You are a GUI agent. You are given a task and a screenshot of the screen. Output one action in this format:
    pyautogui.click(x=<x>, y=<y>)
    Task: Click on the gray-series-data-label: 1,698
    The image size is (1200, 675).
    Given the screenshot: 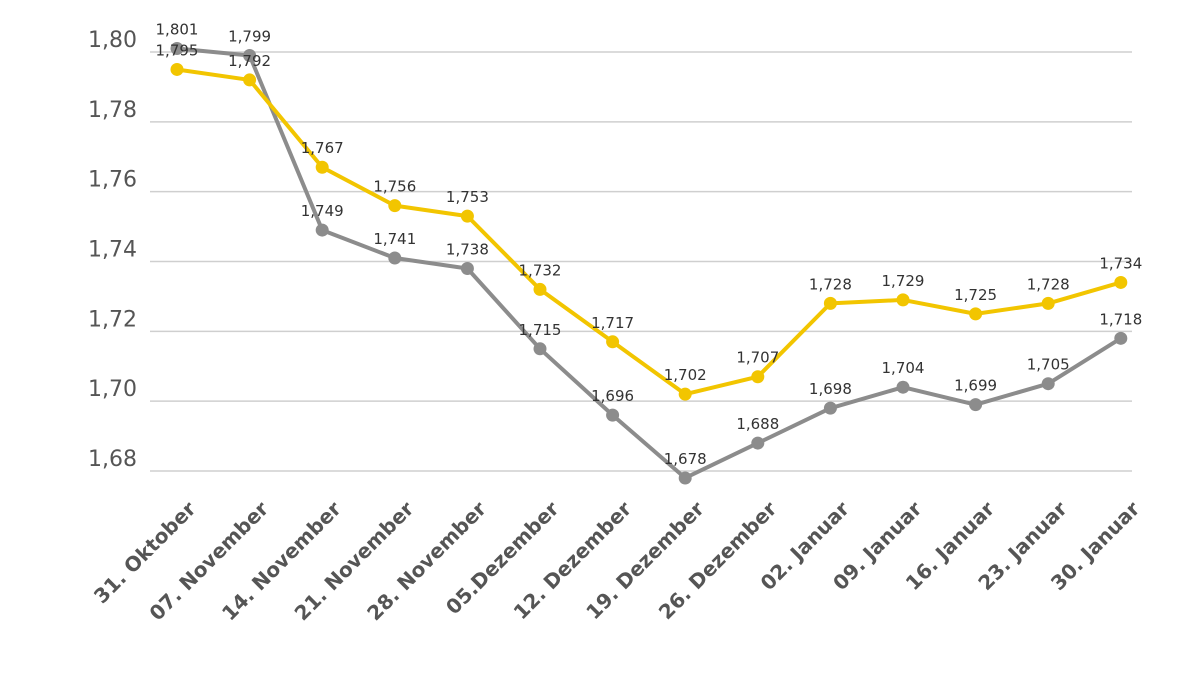 What is the action you would take?
    pyautogui.click(x=830, y=389)
    